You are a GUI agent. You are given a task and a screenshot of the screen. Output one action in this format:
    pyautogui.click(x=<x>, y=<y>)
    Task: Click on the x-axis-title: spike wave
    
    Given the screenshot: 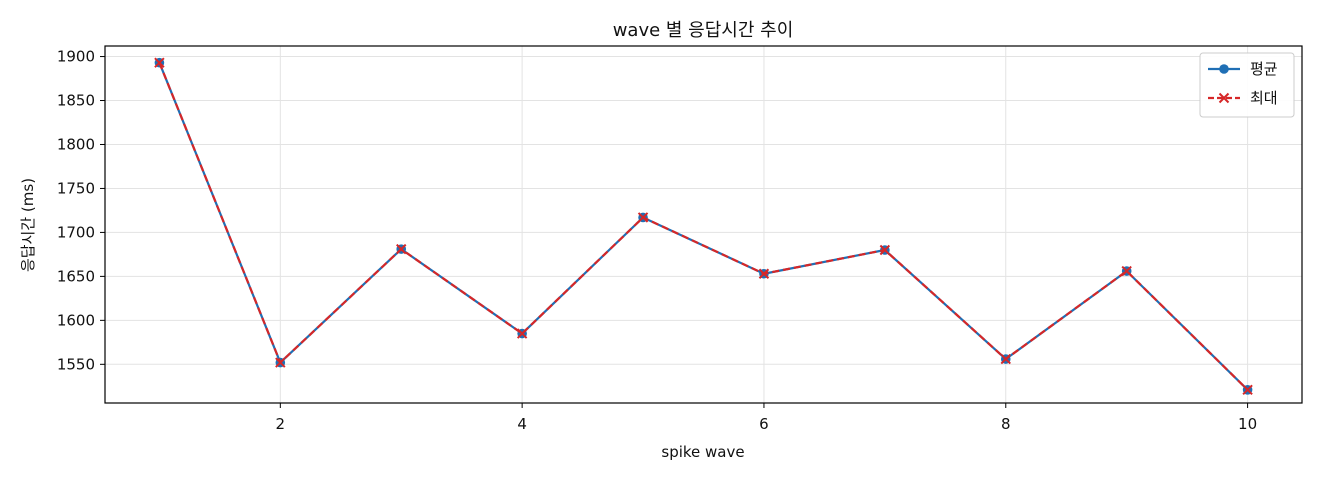 What is the action you would take?
    pyautogui.click(x=702, y=452)
    